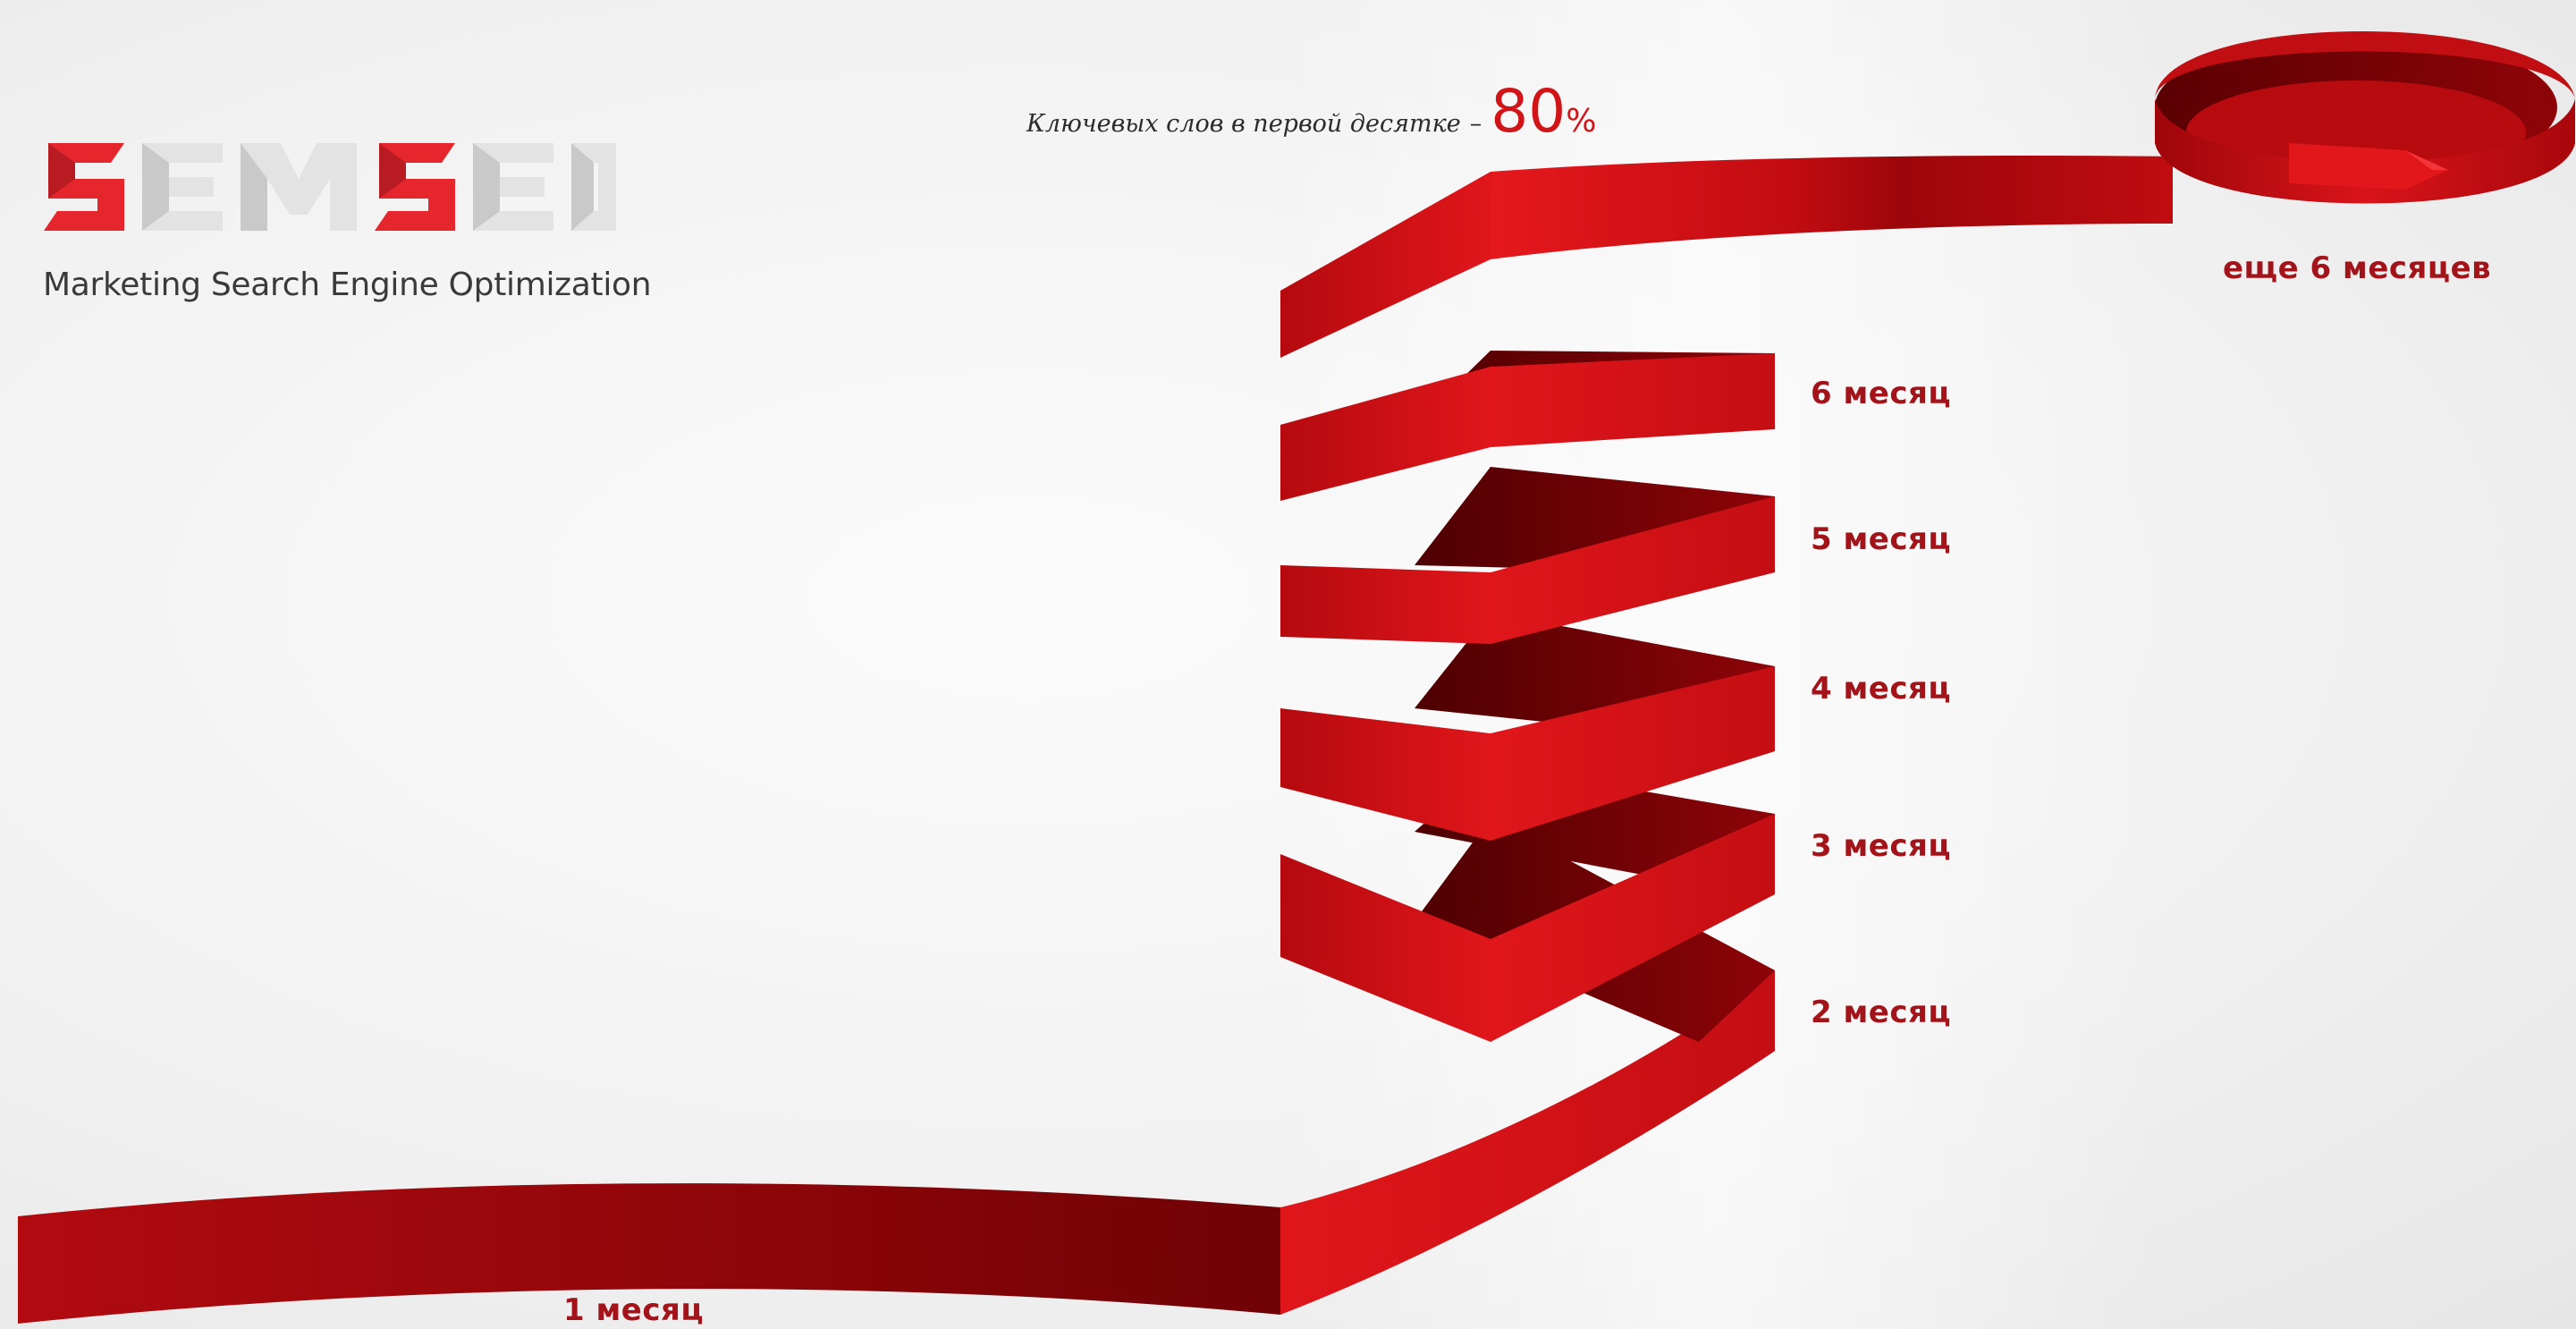 Image resolution: width=2576 pixels, height=1329 pixels. What do you see at coordinates (1527, 1142) in the screenshot?
I see `ribbon-rise-to-month2` at bounding box center [1527, 1142].